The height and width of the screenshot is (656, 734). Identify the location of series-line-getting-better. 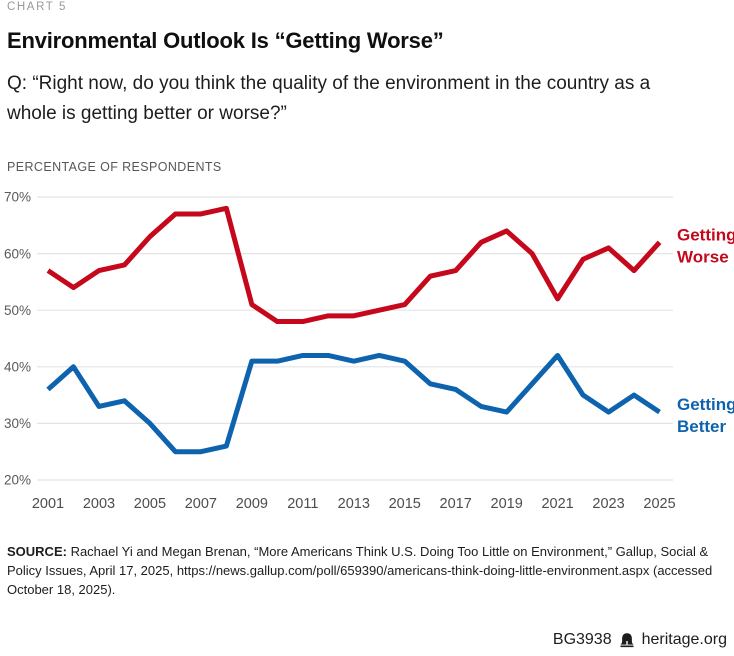
(353, 403).